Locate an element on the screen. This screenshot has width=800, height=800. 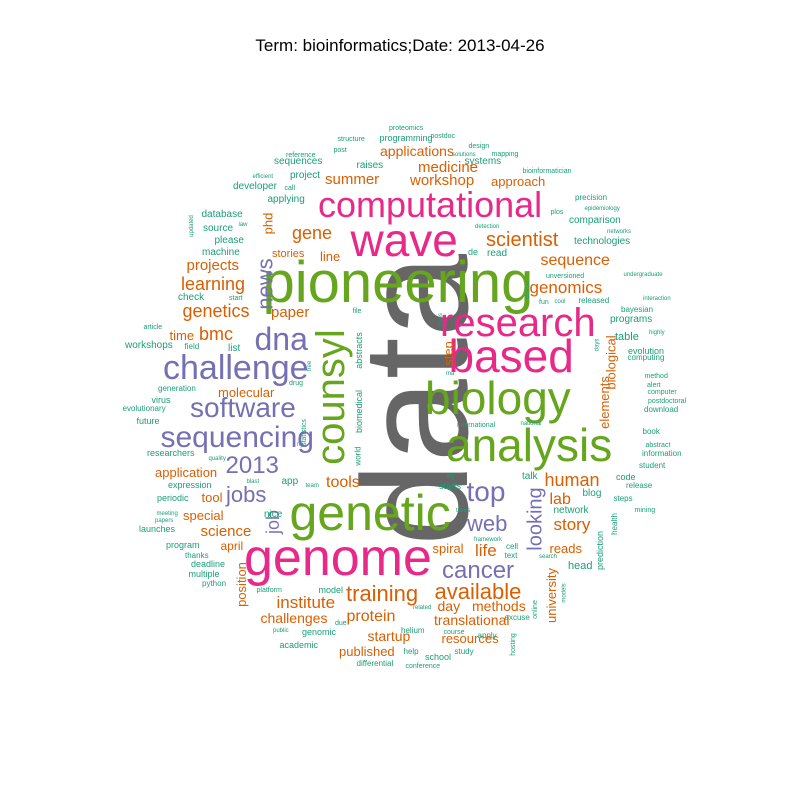
cloud-word: bioinformatician is located at coordinates (547, 171).